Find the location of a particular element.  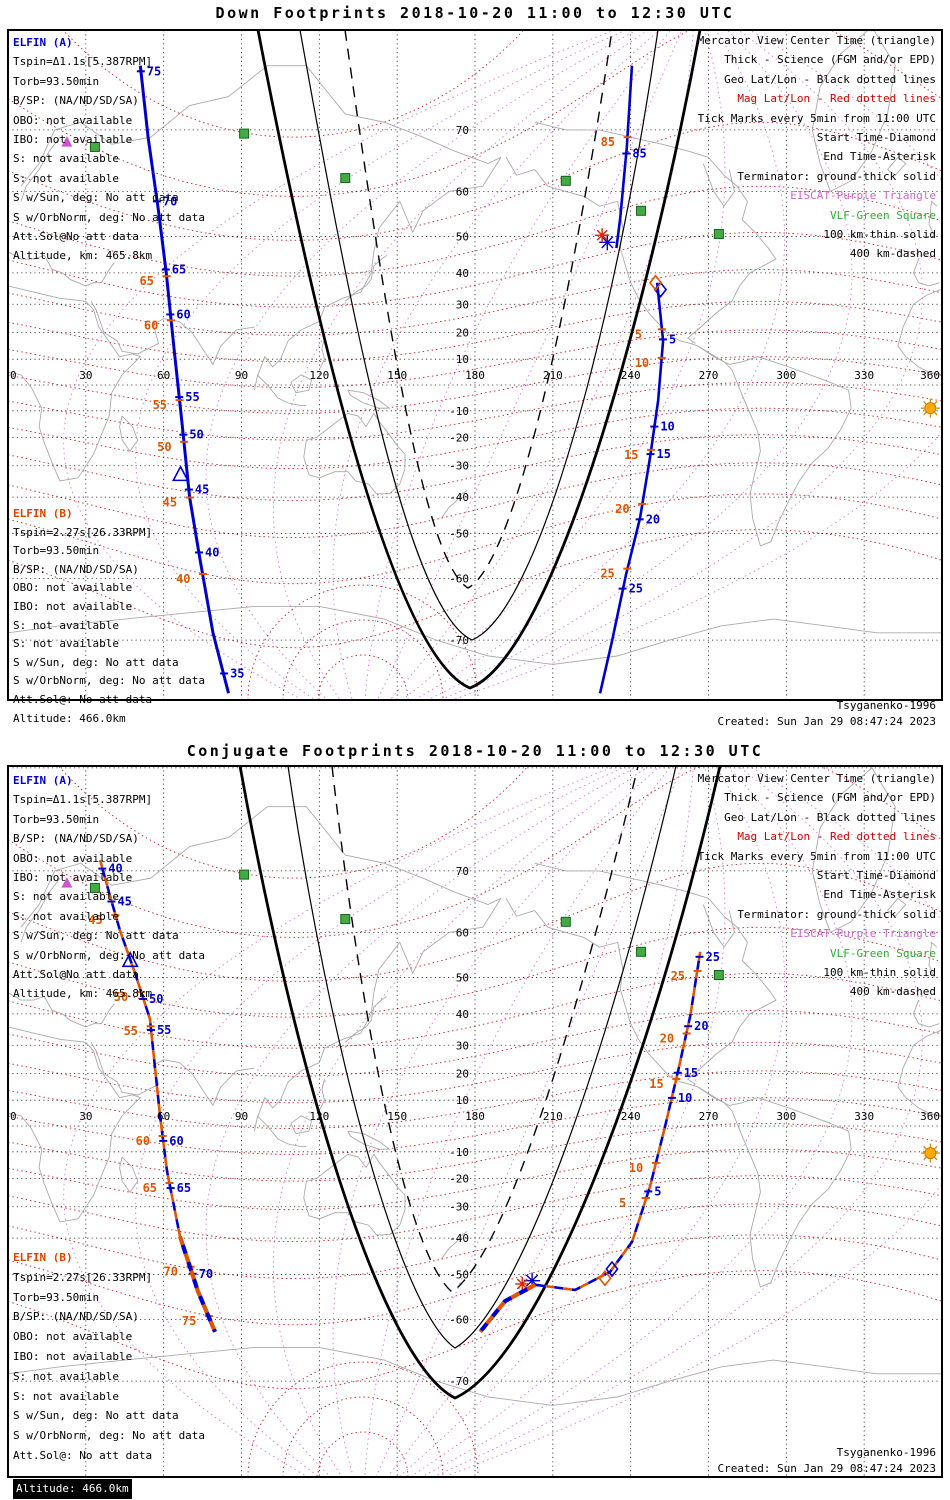

legend-line: Mercator View Center Time (triangle) is located at coordinates (816, 778).